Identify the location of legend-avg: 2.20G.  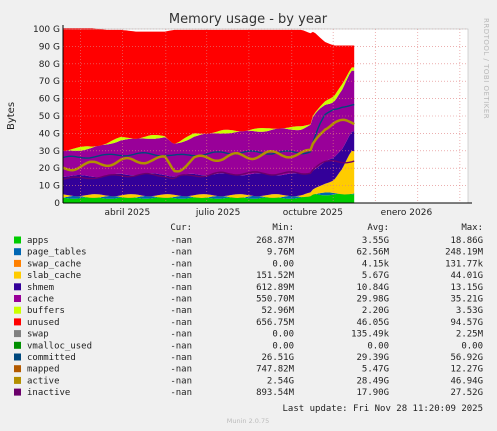
(375, 311).